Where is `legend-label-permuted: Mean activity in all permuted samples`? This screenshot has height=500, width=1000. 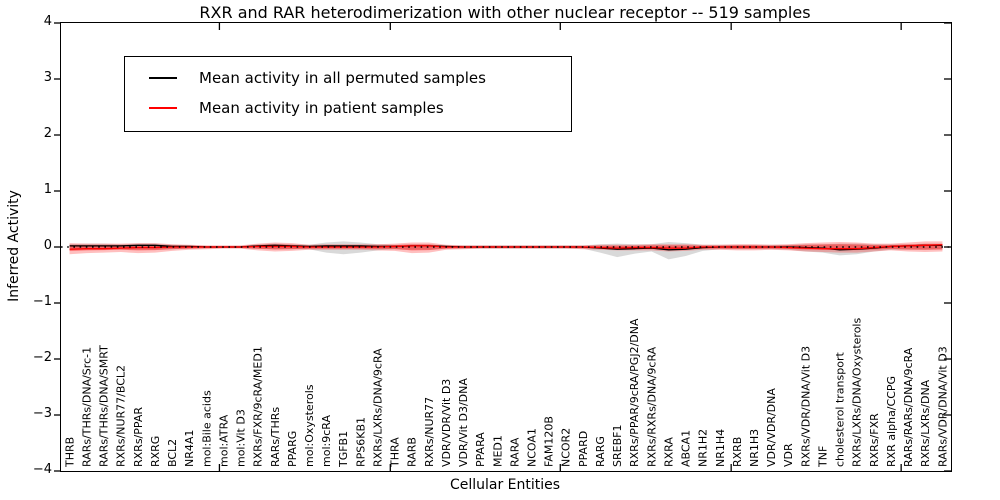 legend-label-permuted: Mean activity in all permuted samples is located at coordinates (342, 78).